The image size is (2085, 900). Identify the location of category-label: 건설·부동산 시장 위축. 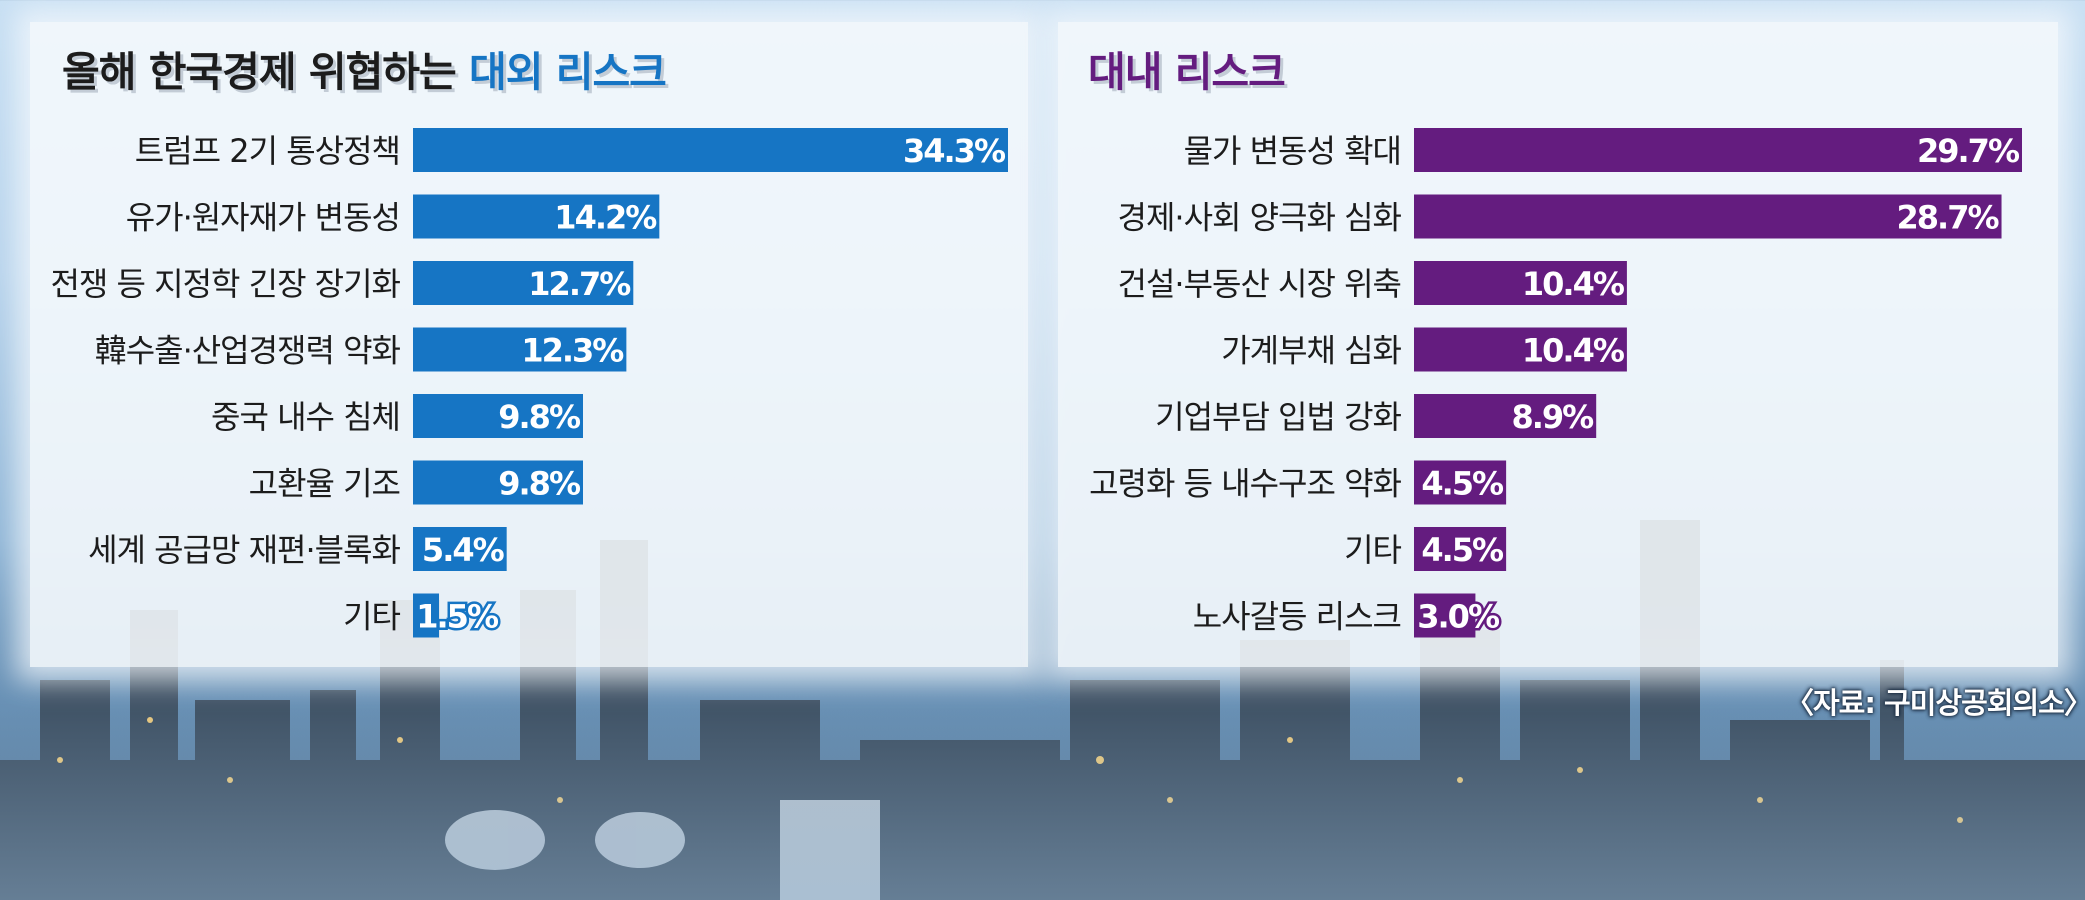
(1259, 284).